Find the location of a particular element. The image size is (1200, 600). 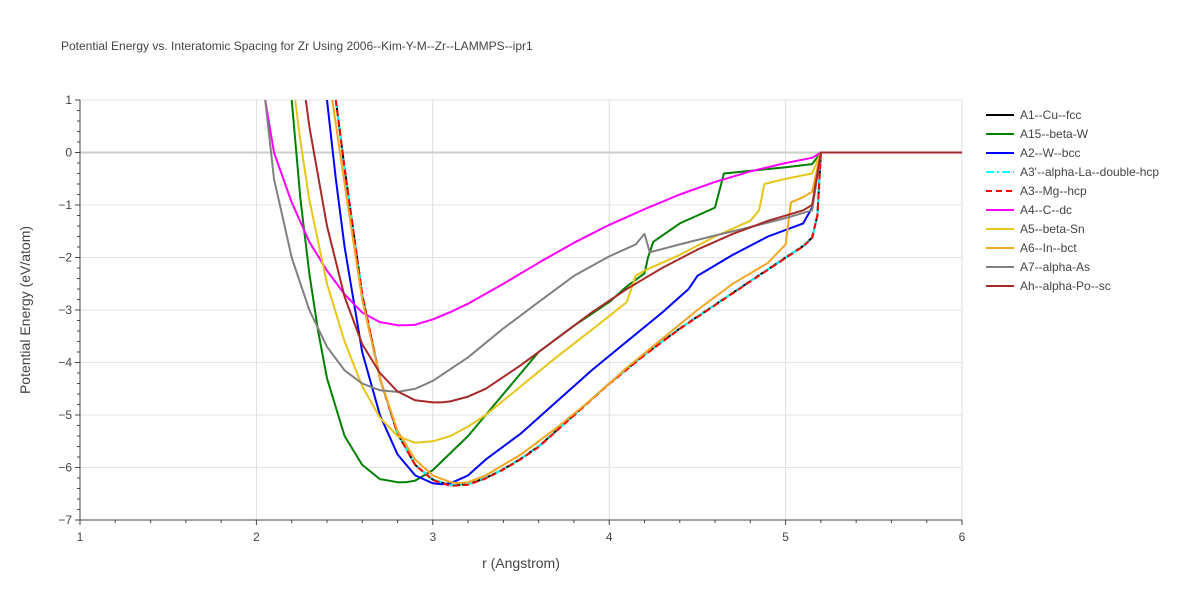

y-tick-label: −6 is located at coordinates (65, 468).